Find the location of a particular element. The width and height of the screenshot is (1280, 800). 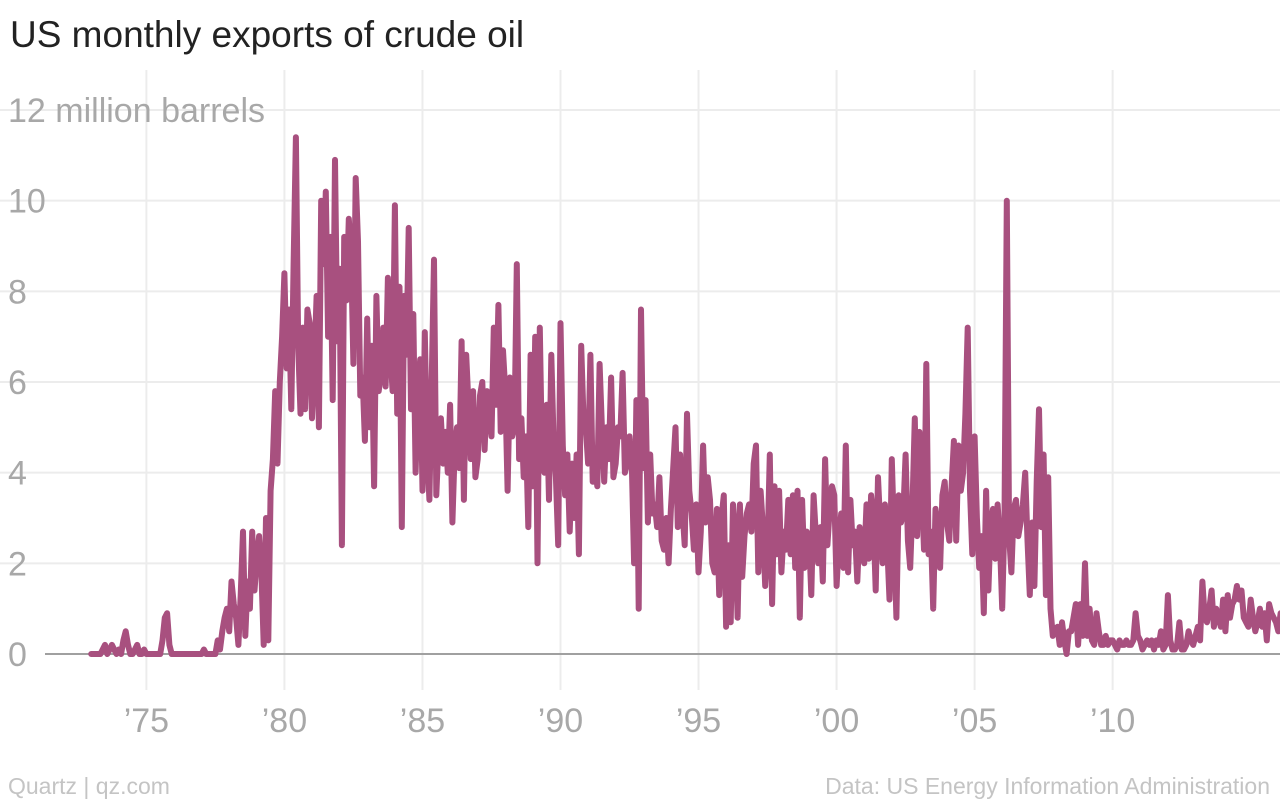

credit-text: Quartz | qz.com is located at coordinates (89, 786).